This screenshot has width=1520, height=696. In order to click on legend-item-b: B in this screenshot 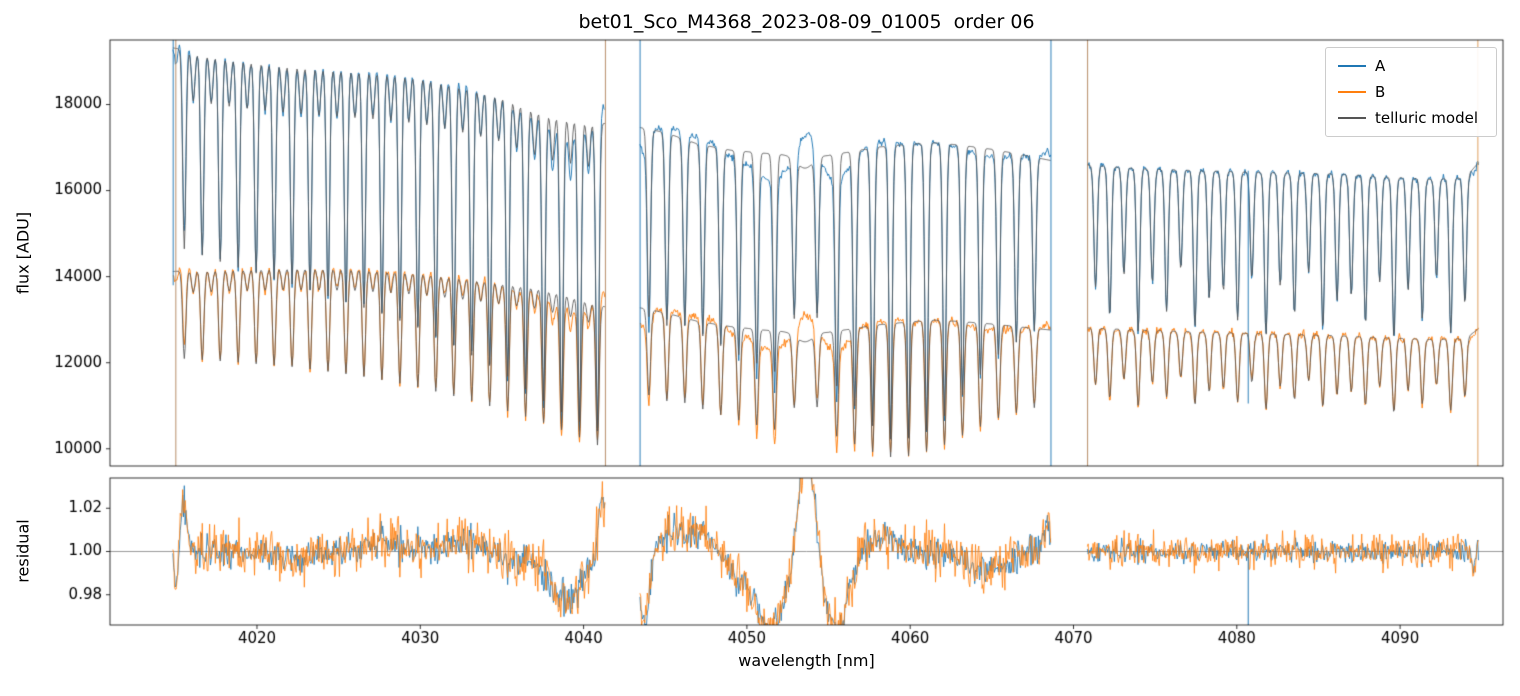, I will do `click(1417, 92)`.